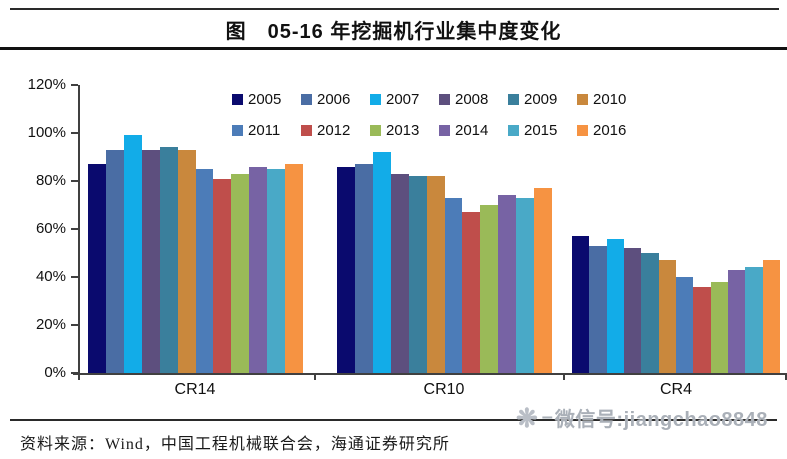 This screenshot has height=459, width=787. What do you see at coordinates (667, 316) in the screenshot?
I see `bar-2010-cr4` at bounding box center [667, 316].